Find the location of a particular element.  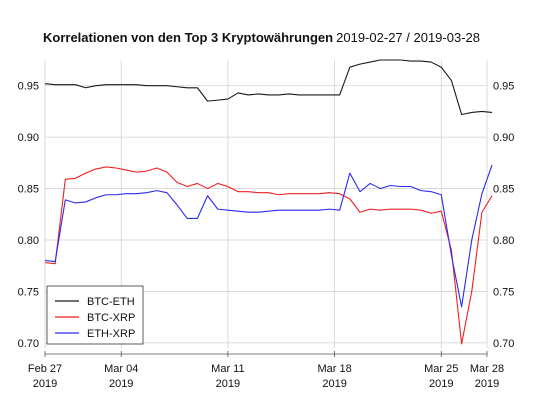

y-tick-label-right: 0.90 is located at coordinates (503, 138).